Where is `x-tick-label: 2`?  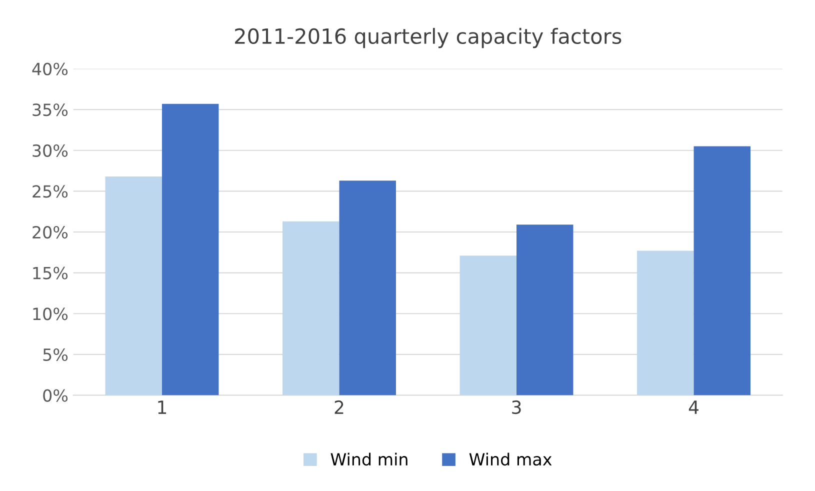 x-tick-label: 2 is located at coordinates (339, 407).